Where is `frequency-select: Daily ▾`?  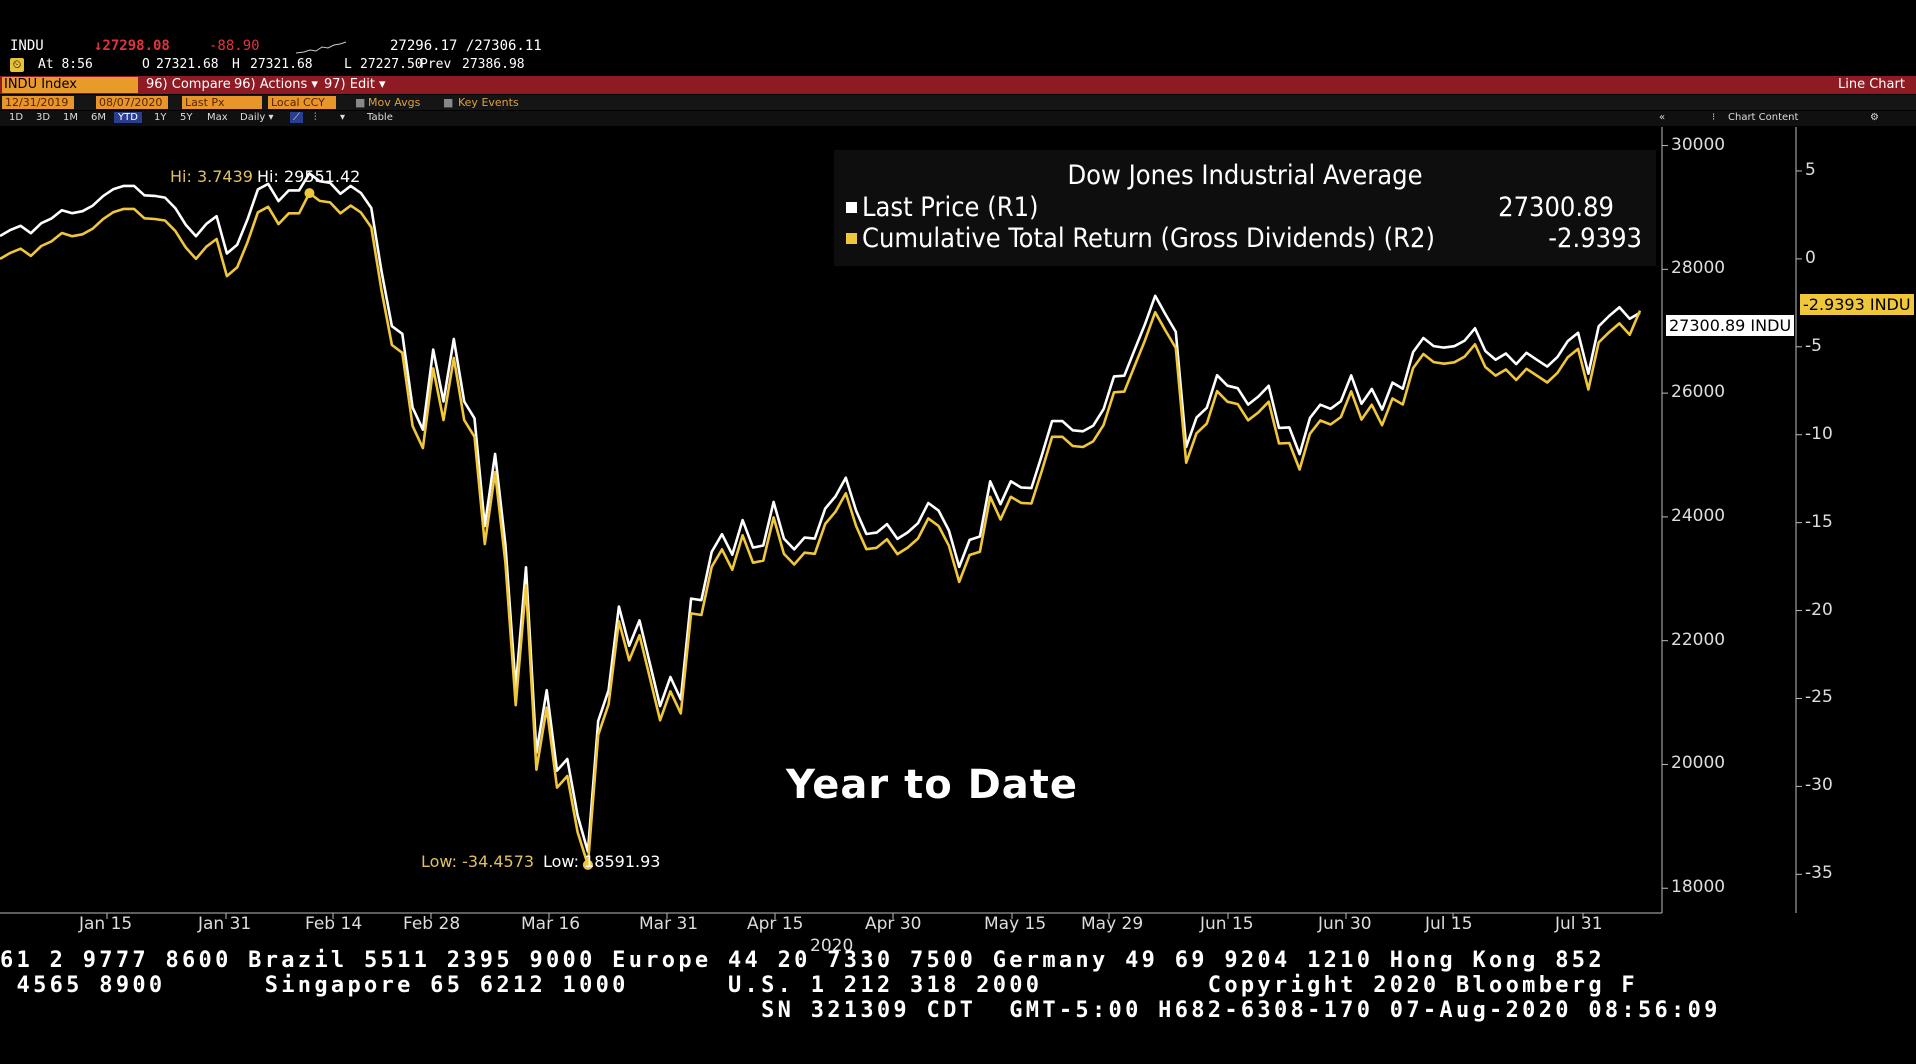 frequency-select: Daily ▾ is located at coordinates (257, 117).